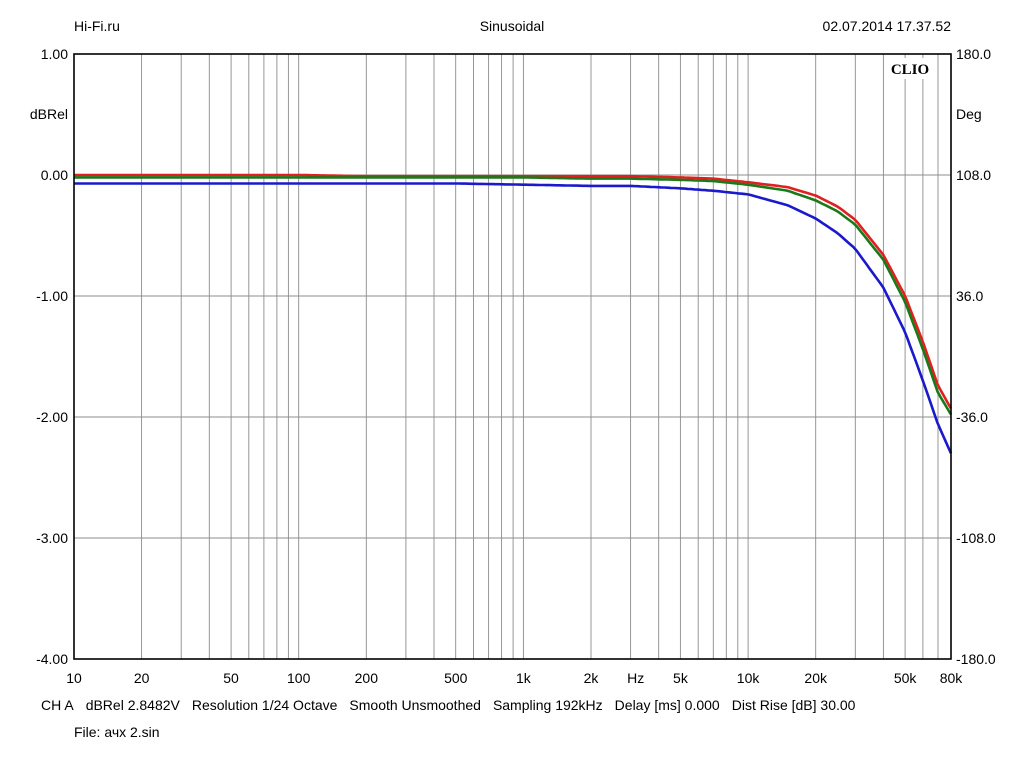 Image resolution: width=1024 pixels, height=768 pixels. What do you see at coordinates (973, 54) in the screenshot?
I see `y2-tick-label: 180.0` at bounding box center [973, 54].